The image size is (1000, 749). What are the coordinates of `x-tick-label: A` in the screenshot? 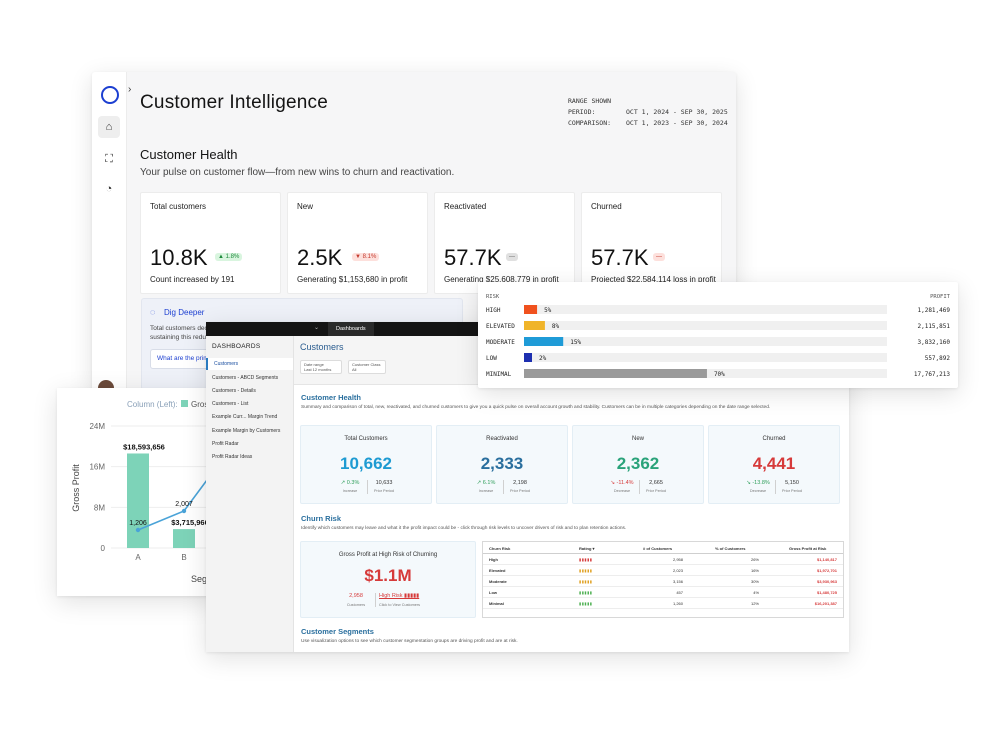 It's located at (138, 557).